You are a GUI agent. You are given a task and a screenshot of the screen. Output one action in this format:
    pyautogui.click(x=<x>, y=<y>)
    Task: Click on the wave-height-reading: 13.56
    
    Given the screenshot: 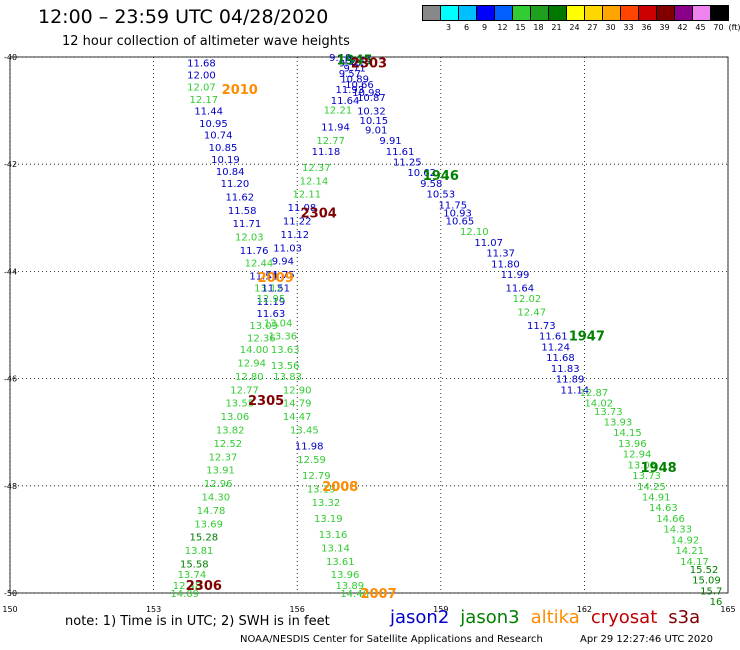 What is the action you would take?
    pyautogui.click(x=285, y=366)
    